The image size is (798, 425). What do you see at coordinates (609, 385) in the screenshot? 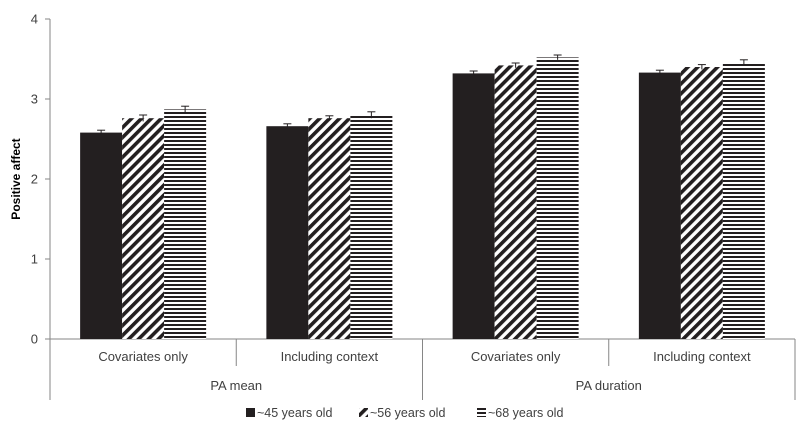
I see `group-label: PA duration` at bounding box center [609, 385].